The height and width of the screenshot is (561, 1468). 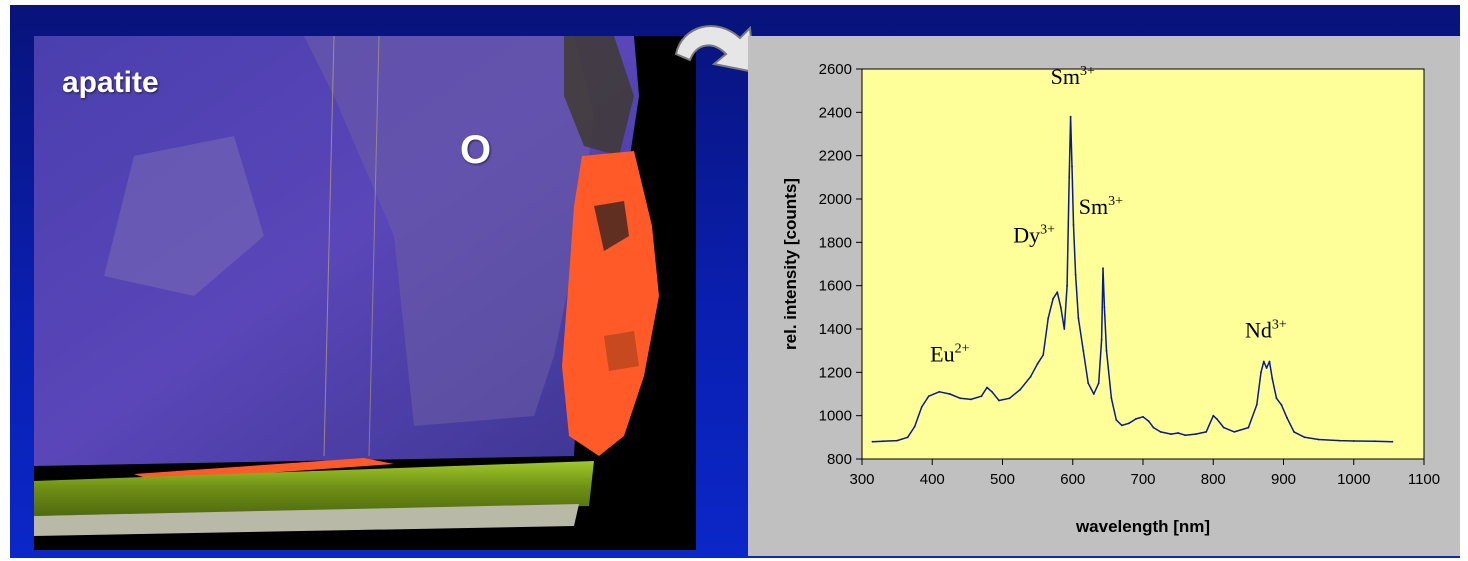 I want to click on y-tick-label: 2200, so click(x=835, y=156).